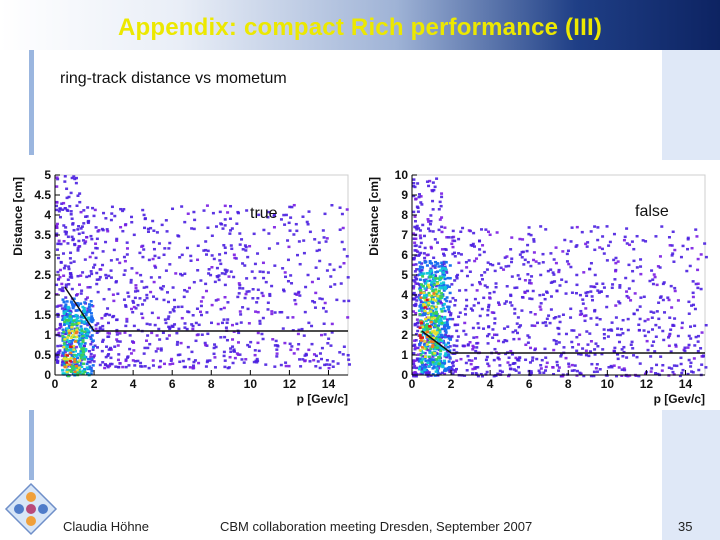 This screenshot has height=540, width=720. Describe the element at coordinates (404, 255) in the screenshot. I see `y-tick-label: 6` at that location.